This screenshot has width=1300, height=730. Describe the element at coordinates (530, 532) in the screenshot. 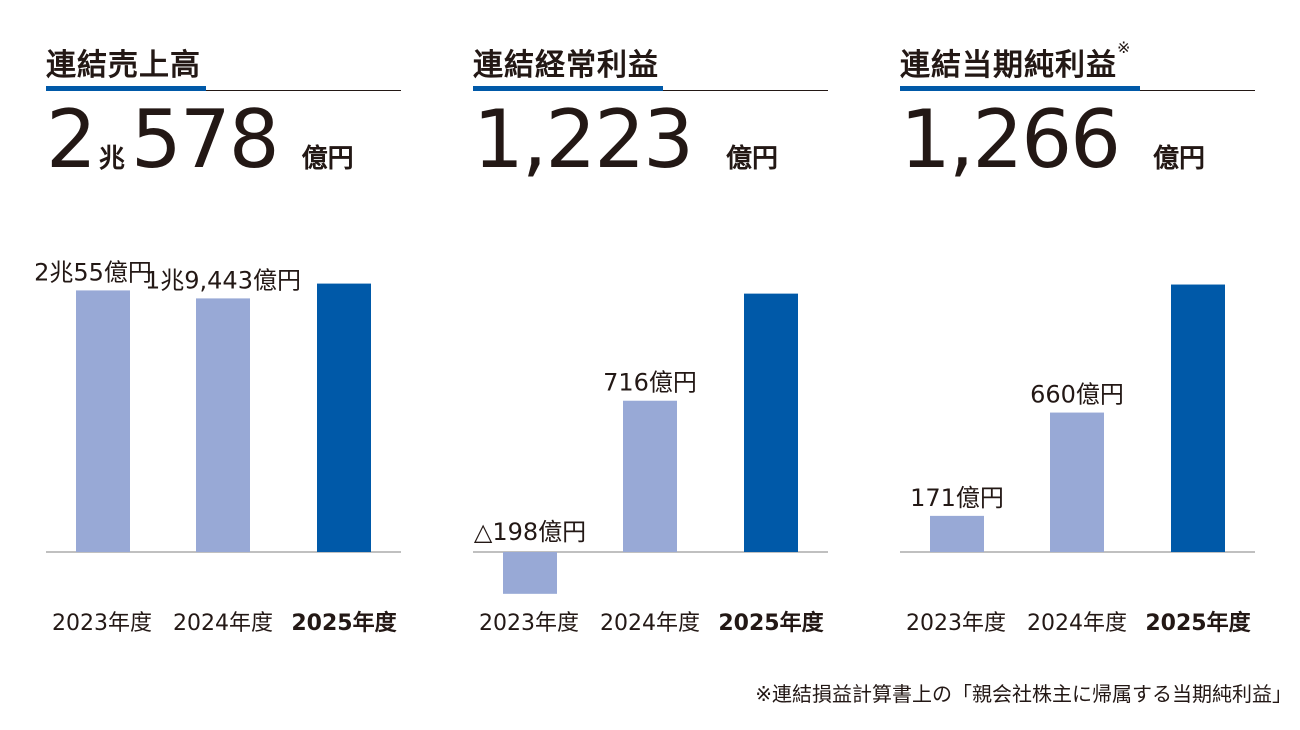

I see `data-label: △198億円` at that location.